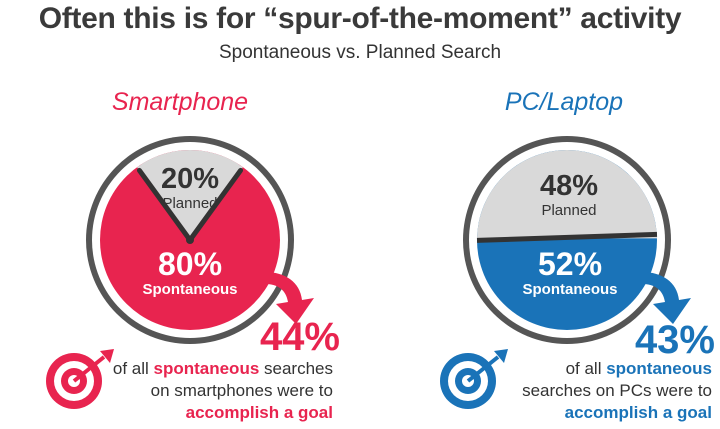 The height and width of the screenshot is (429, 720). I want to click on pc-planned-pct: 48%, so click(569, 186).